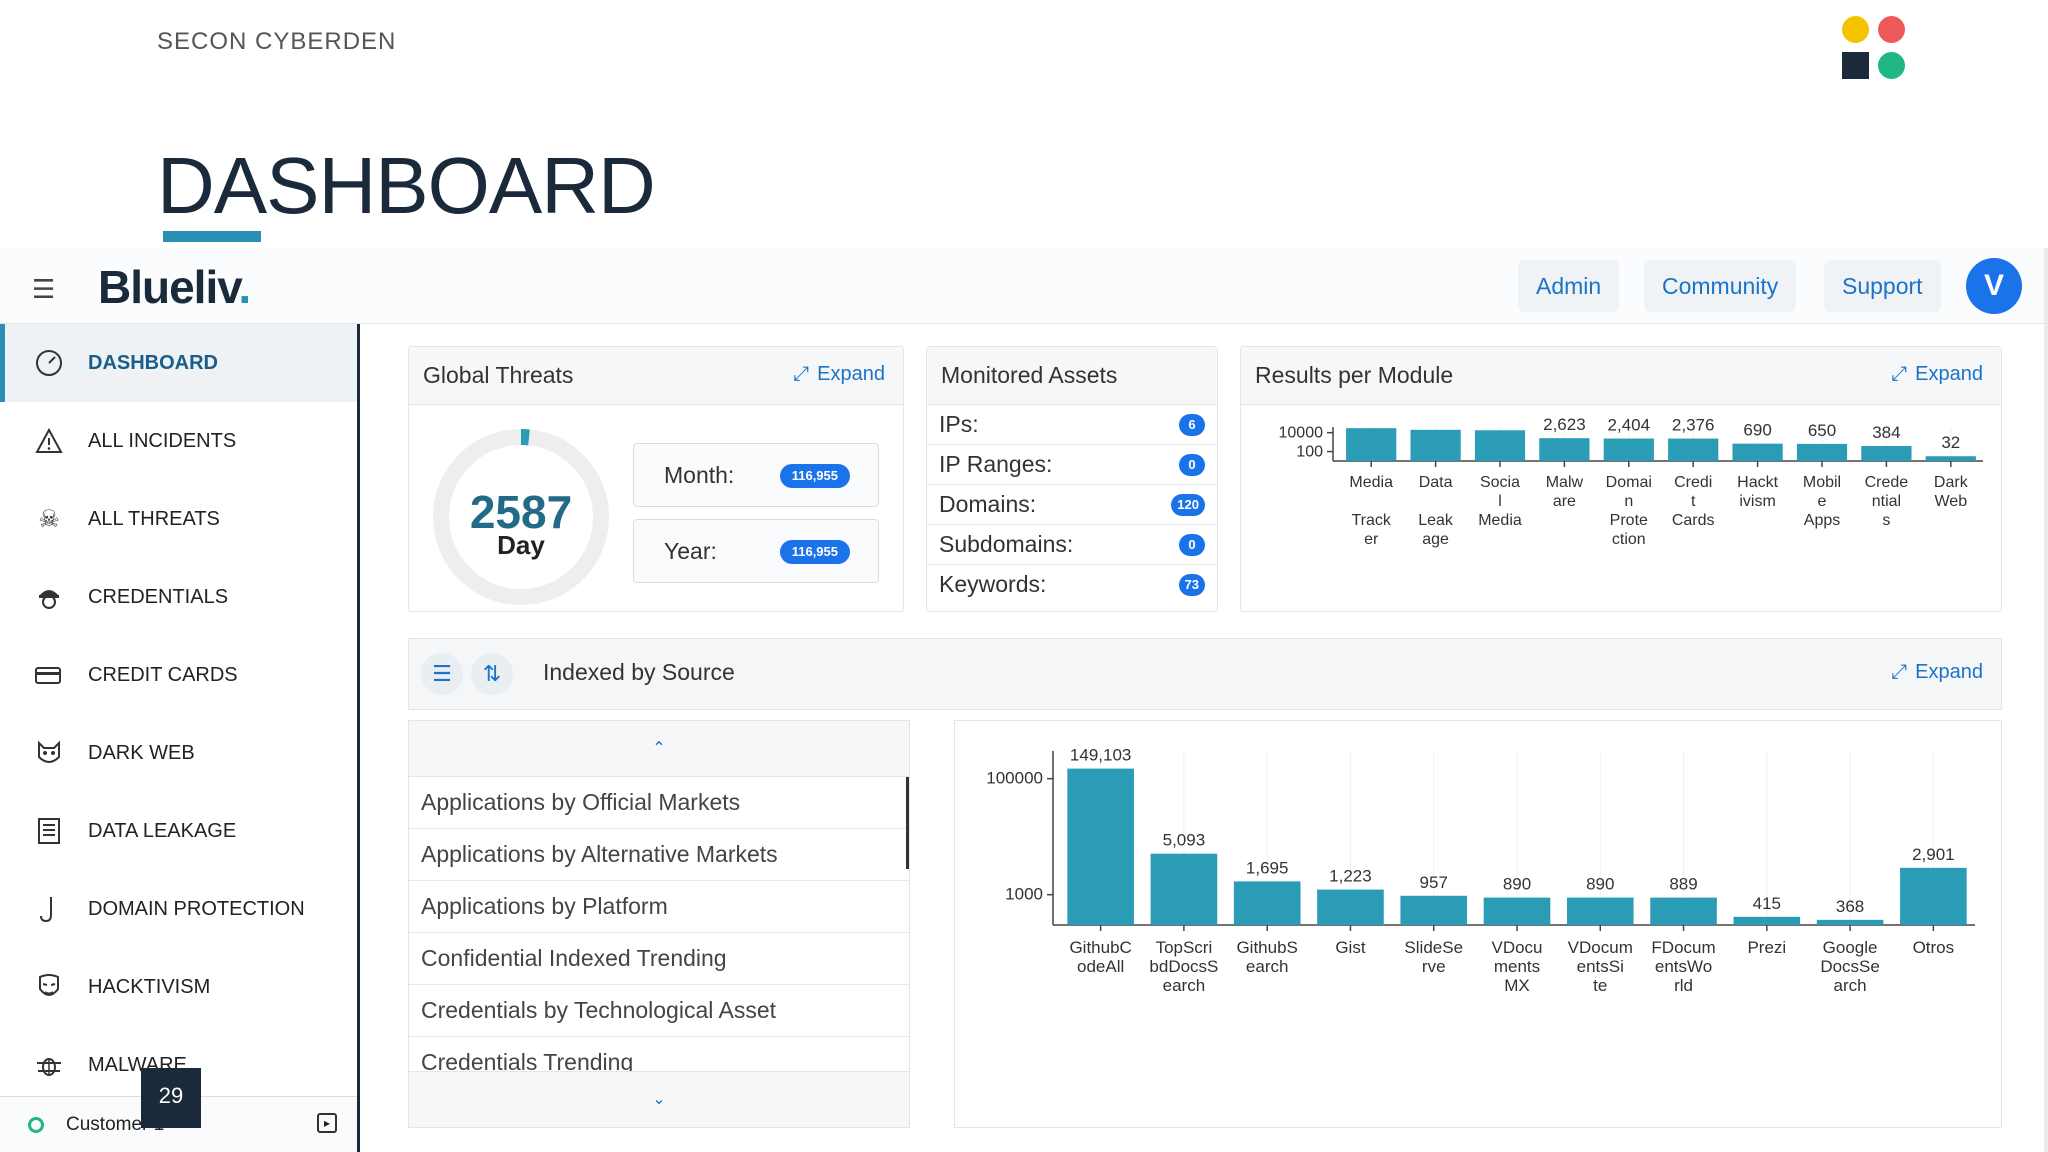  What do you see at coordinates (178, 597) in the screenshot?
I see `sidebar-item-credentials: CREDENTIALS` at bounding box center [178, 597].